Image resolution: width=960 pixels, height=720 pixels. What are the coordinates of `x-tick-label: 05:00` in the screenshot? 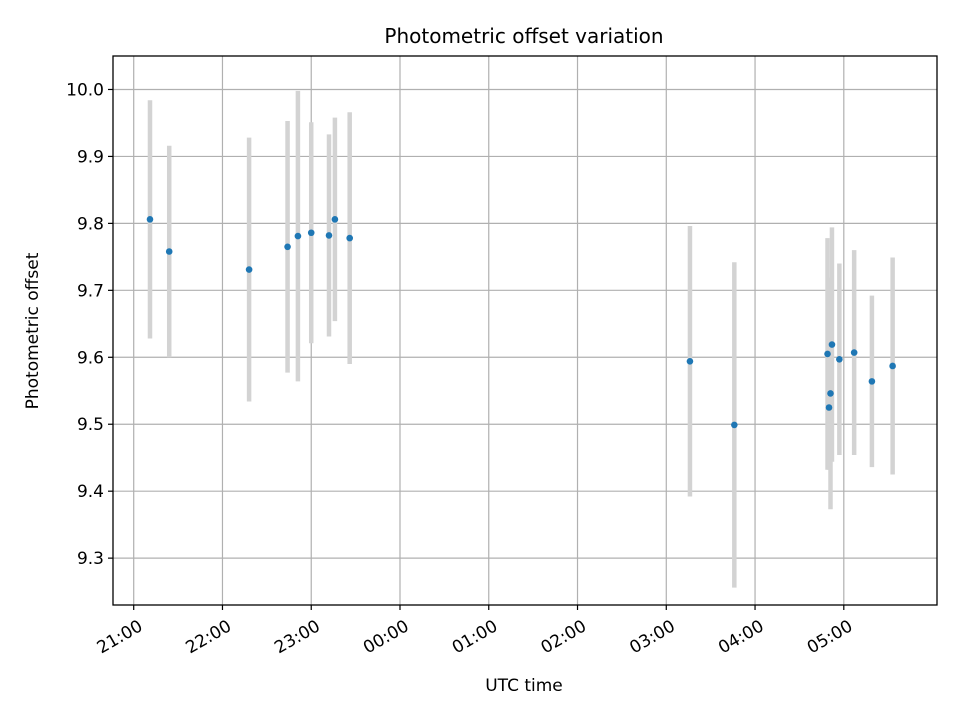 It's located at (830, 637).